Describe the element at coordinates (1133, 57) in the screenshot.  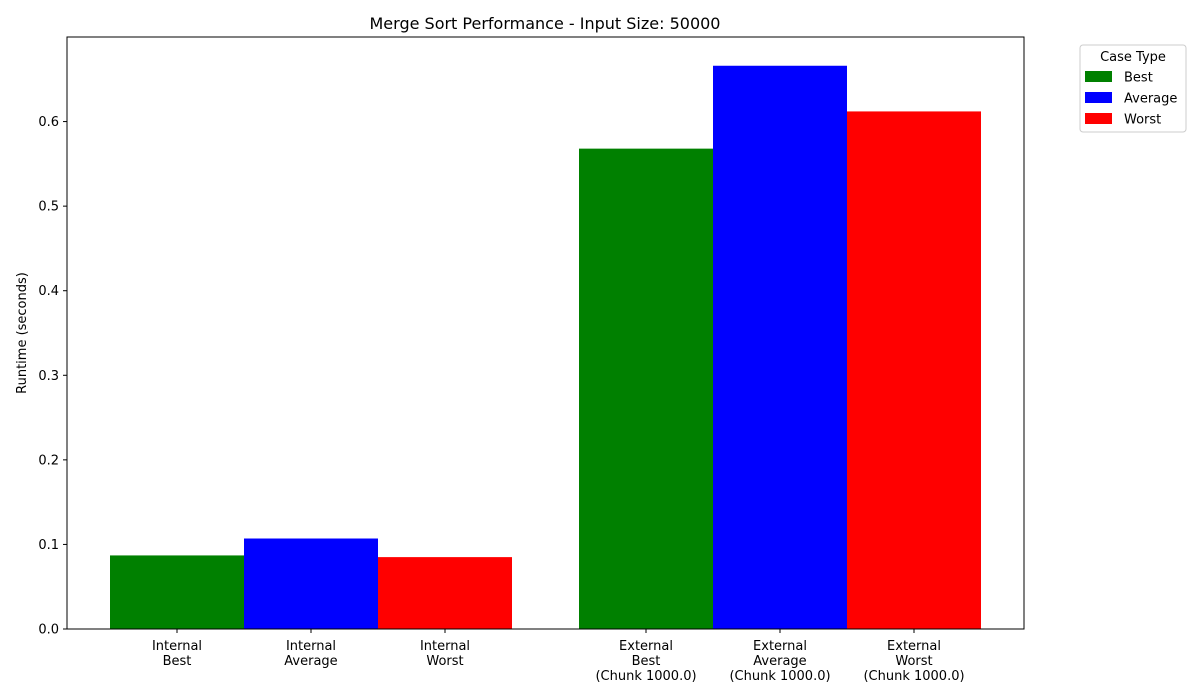
I see `legend-title: Case Type` at that location.